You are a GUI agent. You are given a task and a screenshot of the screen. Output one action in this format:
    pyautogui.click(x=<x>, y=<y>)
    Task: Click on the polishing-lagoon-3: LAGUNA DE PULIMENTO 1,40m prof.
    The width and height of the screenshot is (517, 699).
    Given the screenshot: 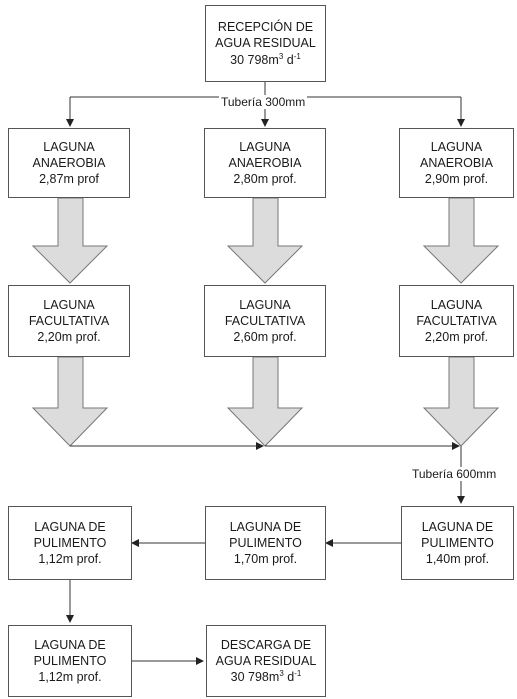 What is the action you would take?
    pyautogui.click(x=457, y=543)
    